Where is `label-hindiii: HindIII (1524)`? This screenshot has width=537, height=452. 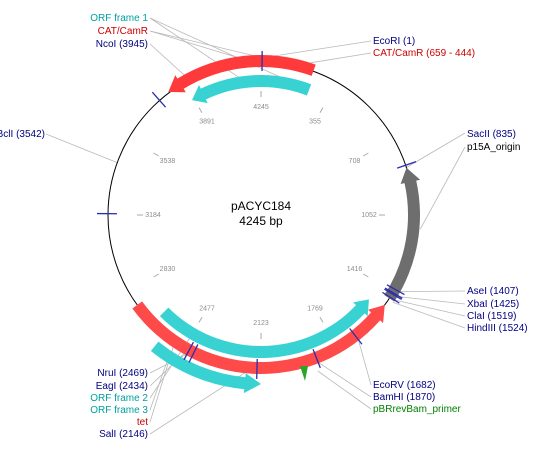 label-hindiii: HindIII (1524) is located at coordinates (497, 328).